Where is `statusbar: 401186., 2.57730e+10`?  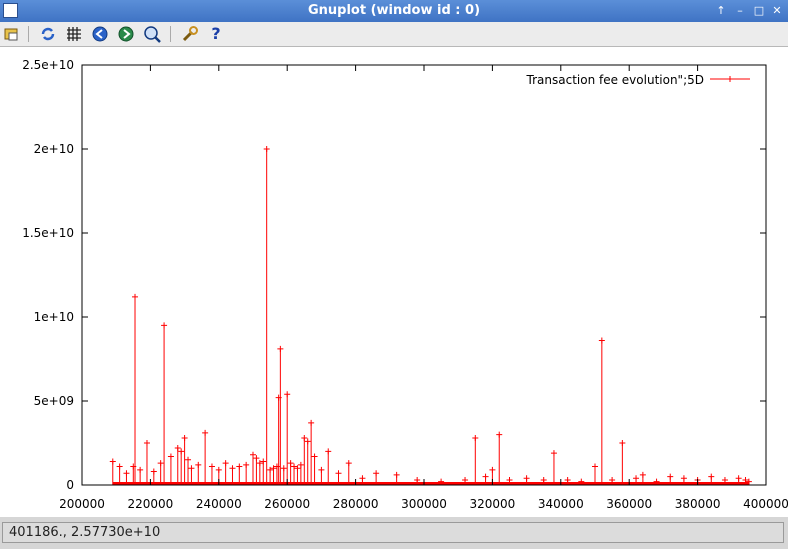 statusbar: 401186., 2.57730e+10 is located at coordinates (394, 534).